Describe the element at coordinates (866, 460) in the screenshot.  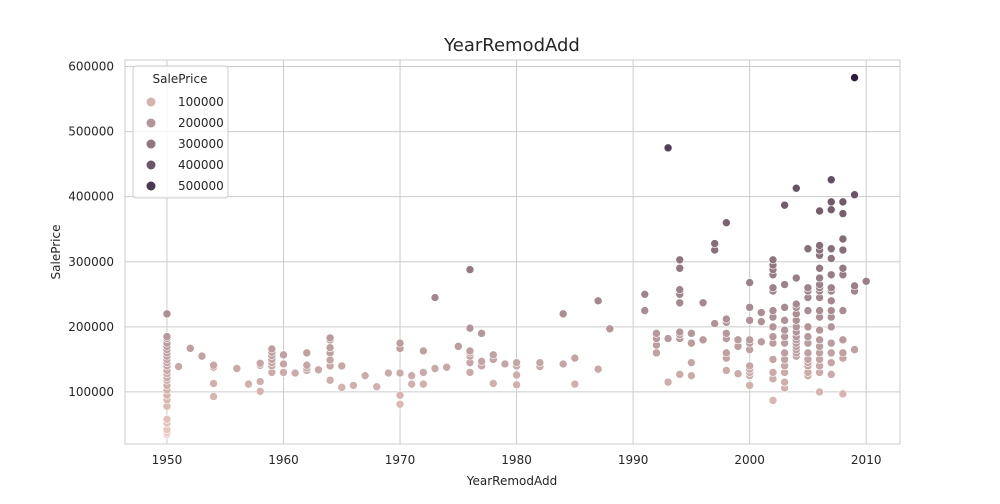
I see `x-tick-label: 2010` at that location.